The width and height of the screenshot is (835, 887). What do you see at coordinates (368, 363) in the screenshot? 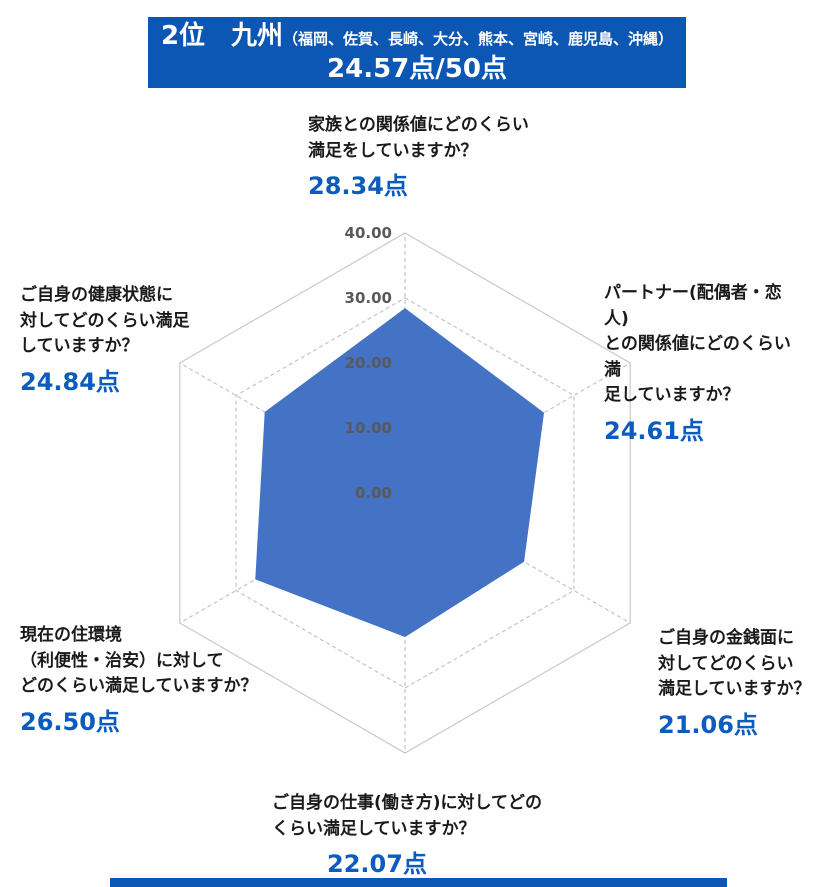
I see `radar-tick-label: 20.00` at bounding box center [368, 363].